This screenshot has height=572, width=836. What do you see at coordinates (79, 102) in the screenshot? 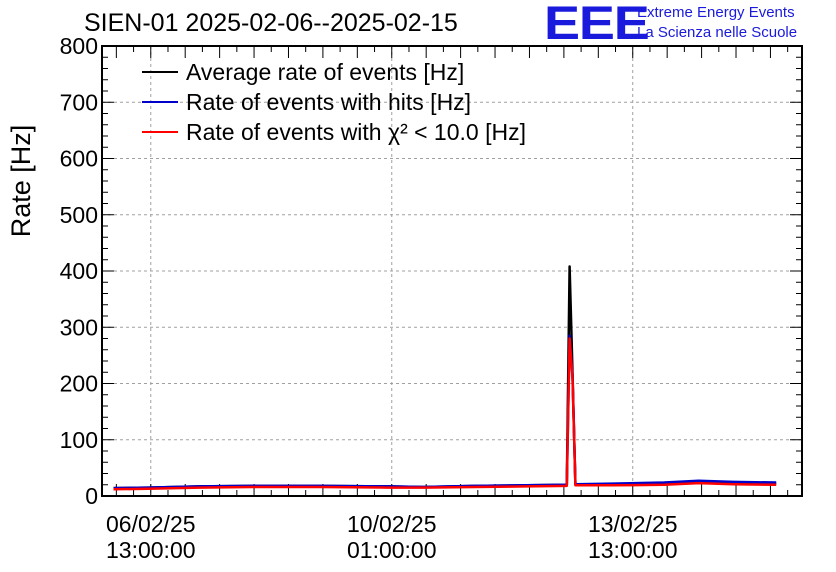
I see `y-tick-label: 700` at bounding box center [79, 102].